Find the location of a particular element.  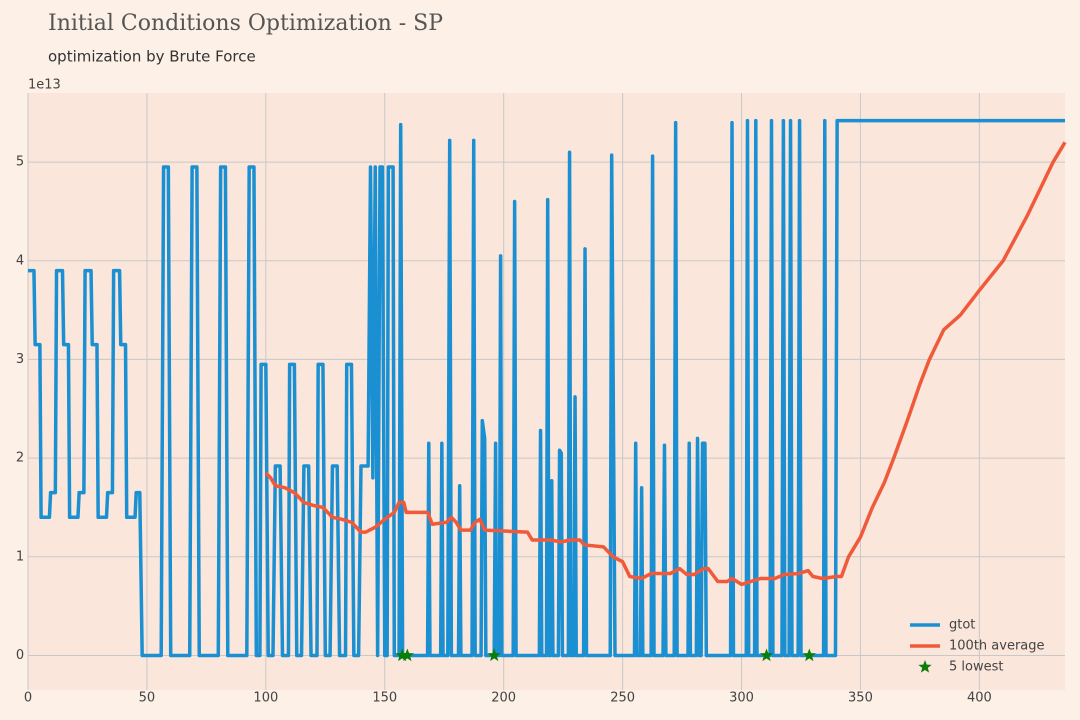

chart-title: Initial Conditions Optimization - SP is located at coordinates (245, 23).